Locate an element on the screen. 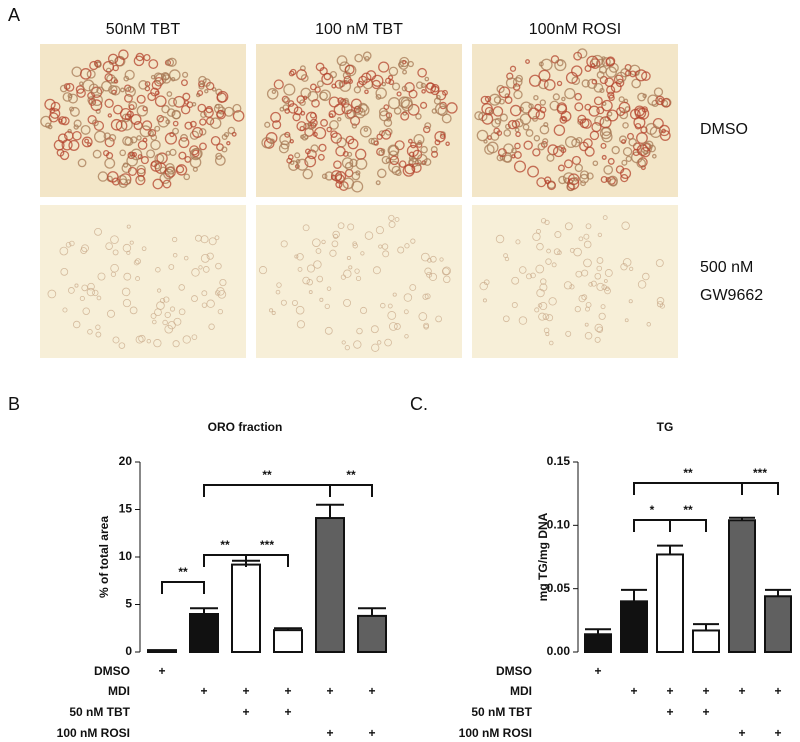 The height and width of the screenshot is (742, 800). panel-label: C. is located at coordinates (419, 404).